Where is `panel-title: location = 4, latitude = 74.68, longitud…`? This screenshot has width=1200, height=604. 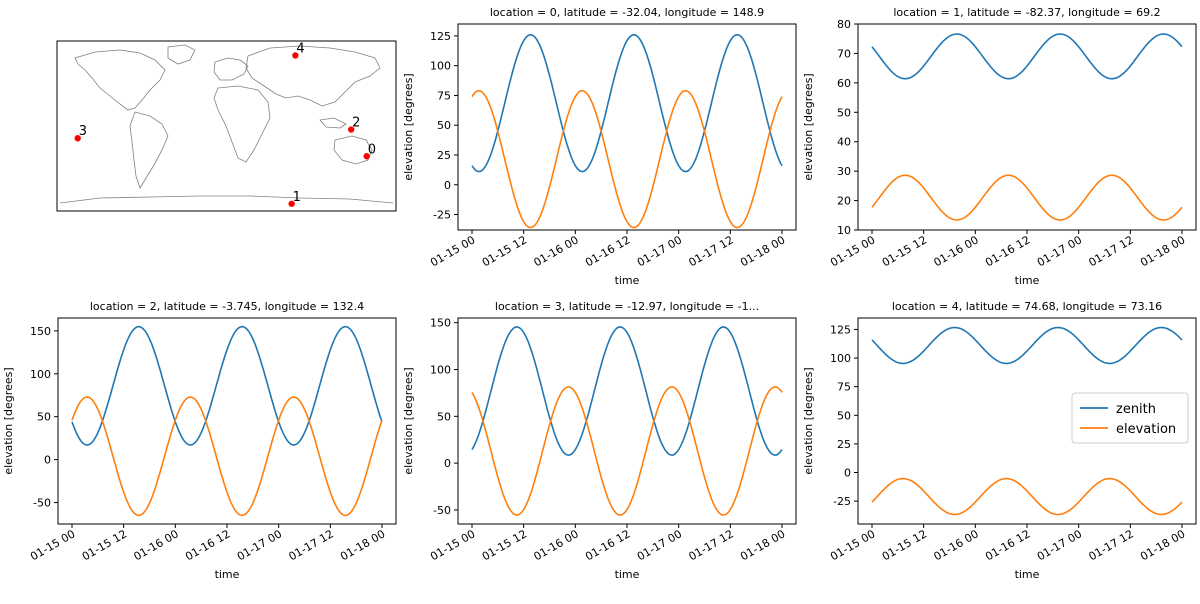 panel-title: location = 4, latitude = 74.68, longitud… is located at coordinates (1027, 306).